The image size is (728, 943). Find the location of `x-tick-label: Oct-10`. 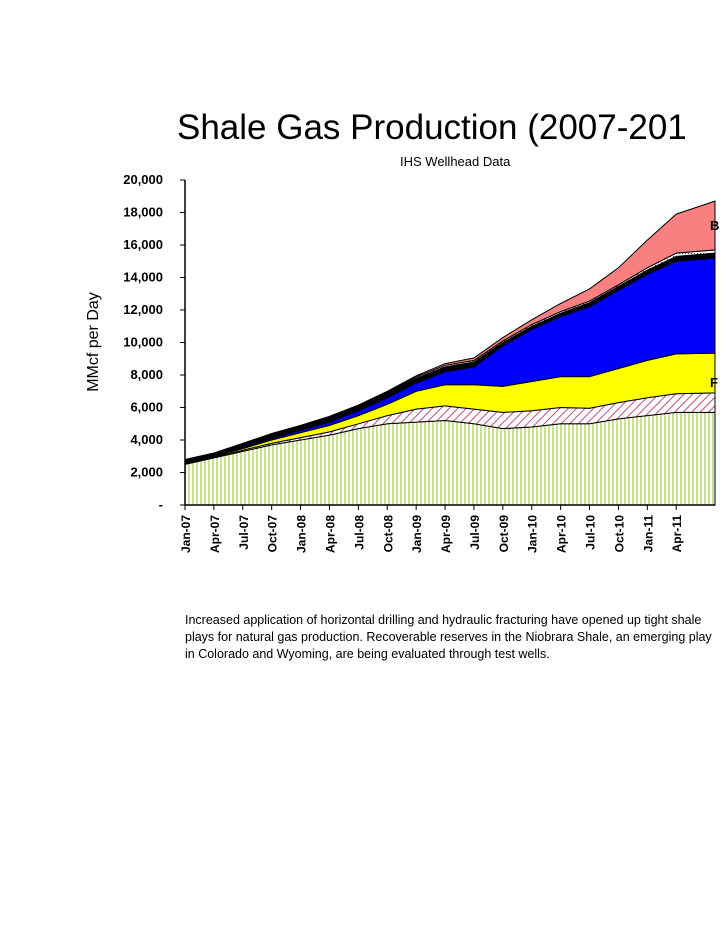

x-tick-label: Oct-10 is located at coordinates (619, 534).